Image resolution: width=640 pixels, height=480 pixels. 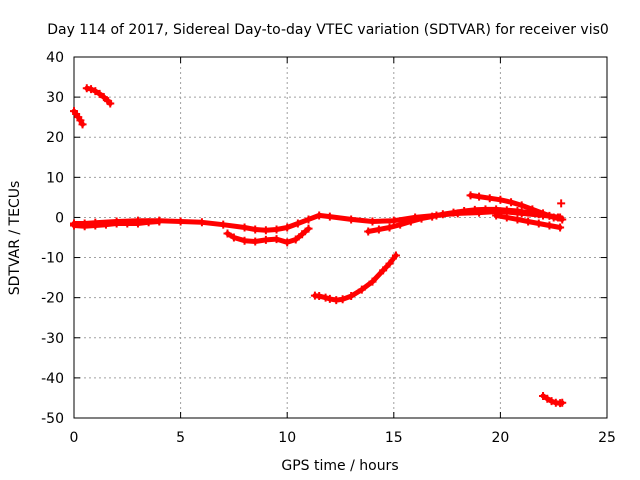 What do you see at coordinates (55, 58) in the screenshot?
I see `y-tick-label: 40` at bounding box center [55, 58].